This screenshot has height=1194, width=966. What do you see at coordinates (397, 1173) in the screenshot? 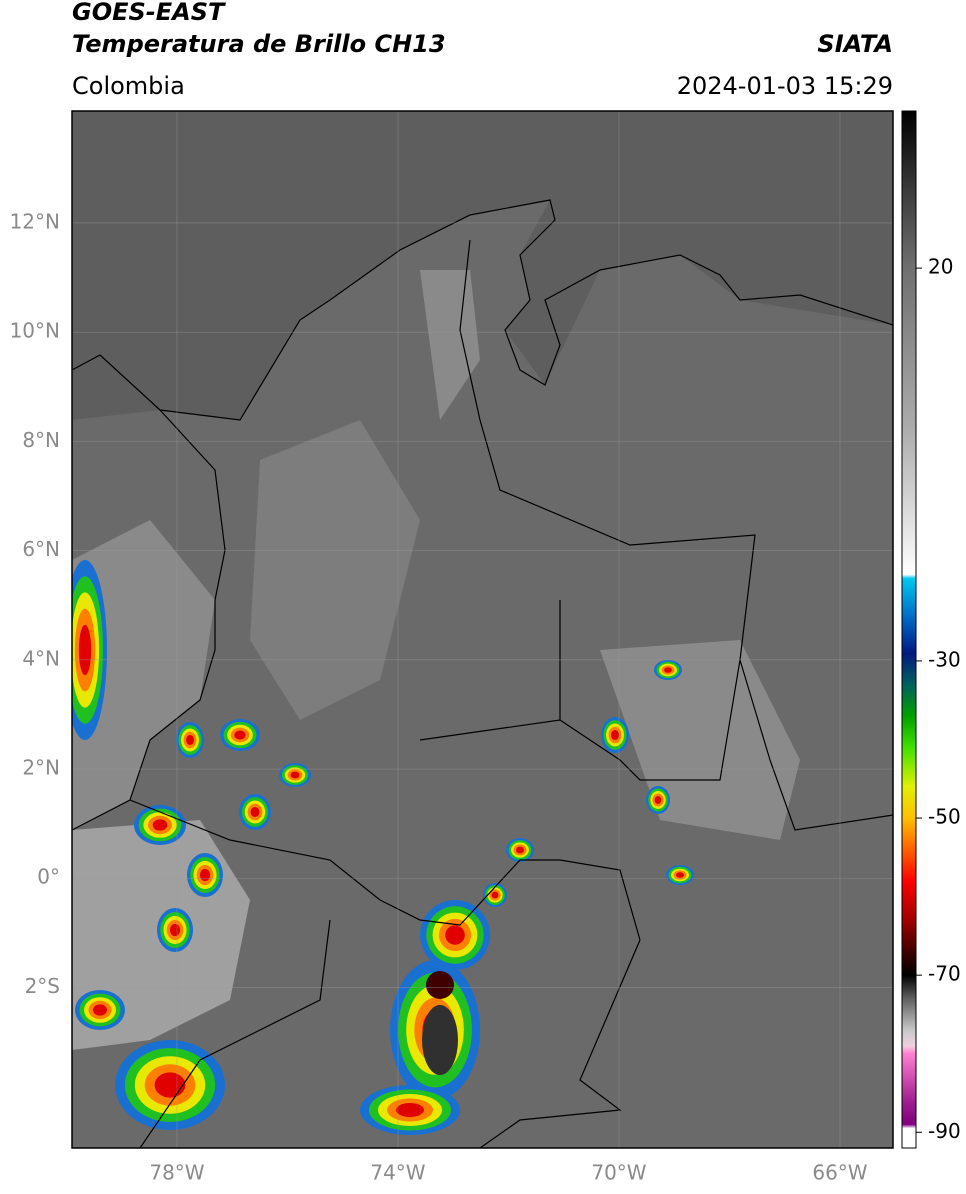
I see `lon-label: 74°W` at bounding box center [397, 1173].